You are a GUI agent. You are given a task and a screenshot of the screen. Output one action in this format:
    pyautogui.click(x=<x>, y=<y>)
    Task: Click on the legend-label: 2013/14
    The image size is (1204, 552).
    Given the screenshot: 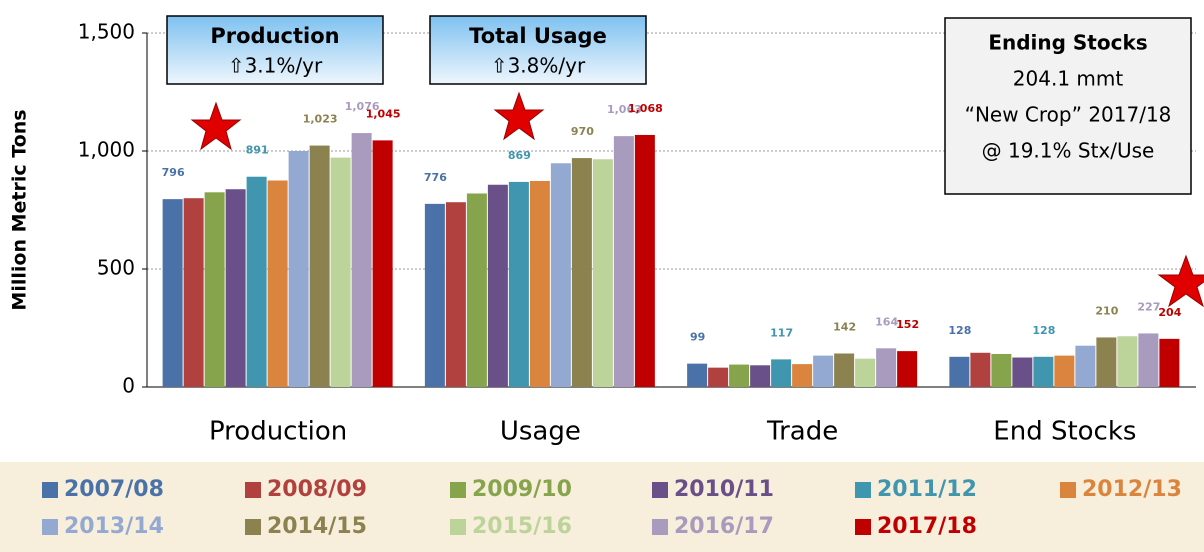 What is the action you would take?
    pyautogui.click(x=114, y=526)
    